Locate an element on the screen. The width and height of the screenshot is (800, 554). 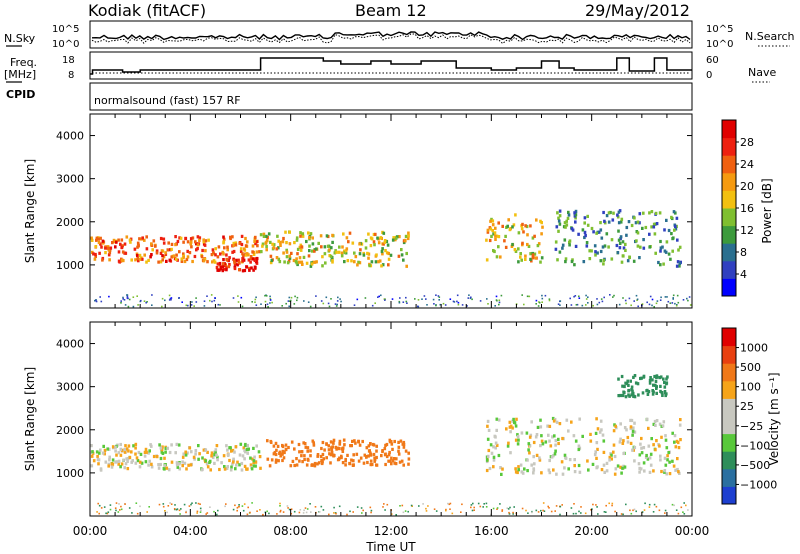
freq-left-tick-top: 18 is located at coordinates (68, 60).